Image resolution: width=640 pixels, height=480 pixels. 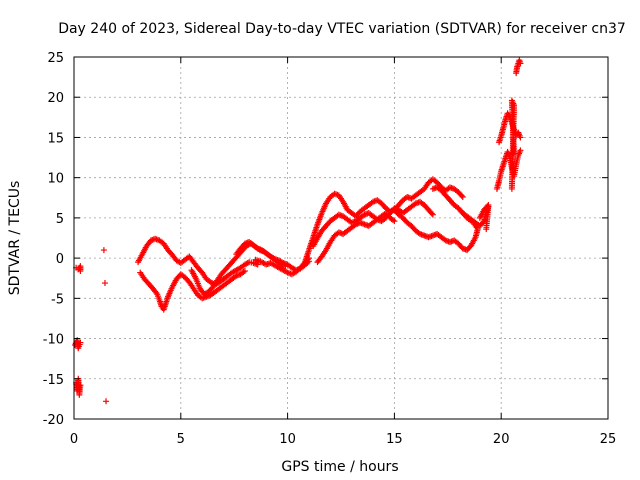 What do you see at coordinates (608, 439) in the screenshot?
I see `x-tick-label: 25` at bounding box center [608, 439].